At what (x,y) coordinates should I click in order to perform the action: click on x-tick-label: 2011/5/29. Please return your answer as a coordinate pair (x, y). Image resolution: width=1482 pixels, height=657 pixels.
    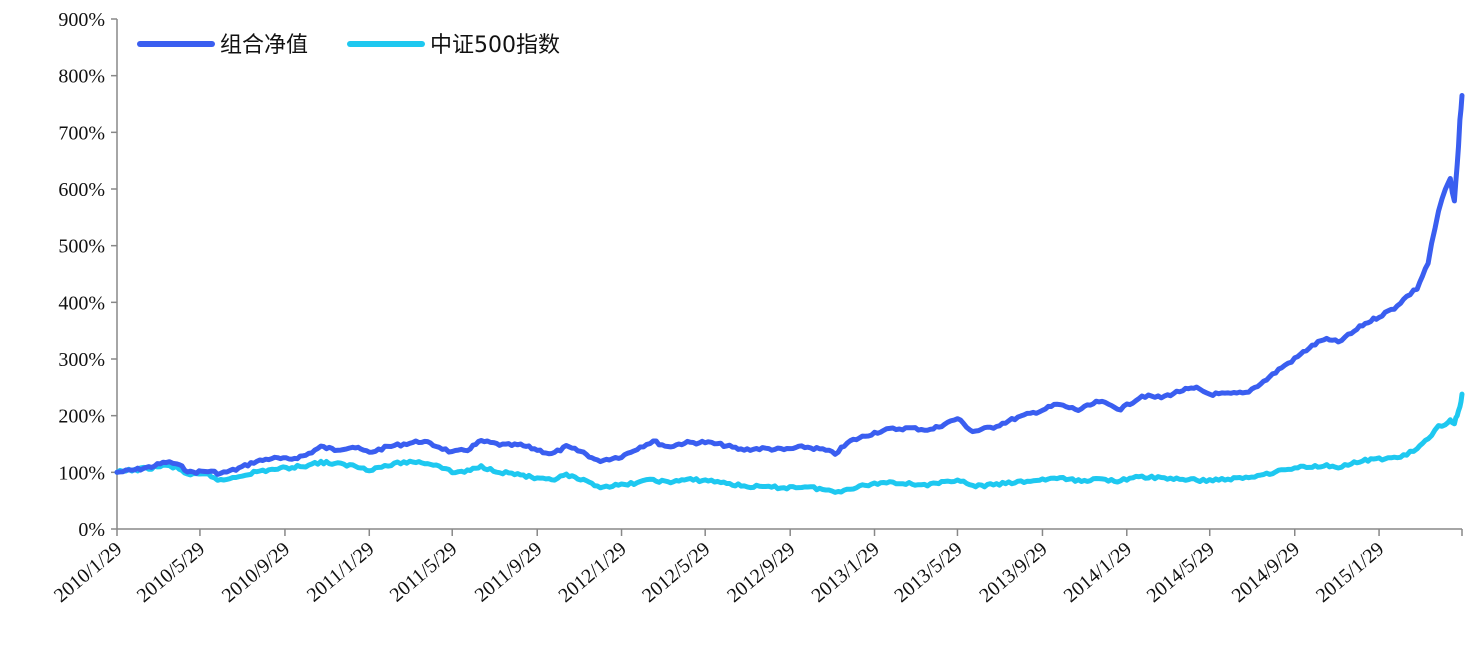
    Looking at the image, I should click on (424, 572).